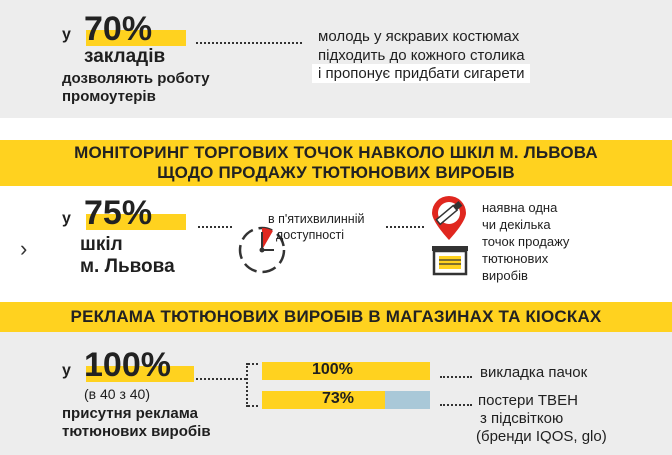 The height and width of the screenshot is (455, 672). I want to click on top-desc-line2: промоутерів, so click(109, 96).